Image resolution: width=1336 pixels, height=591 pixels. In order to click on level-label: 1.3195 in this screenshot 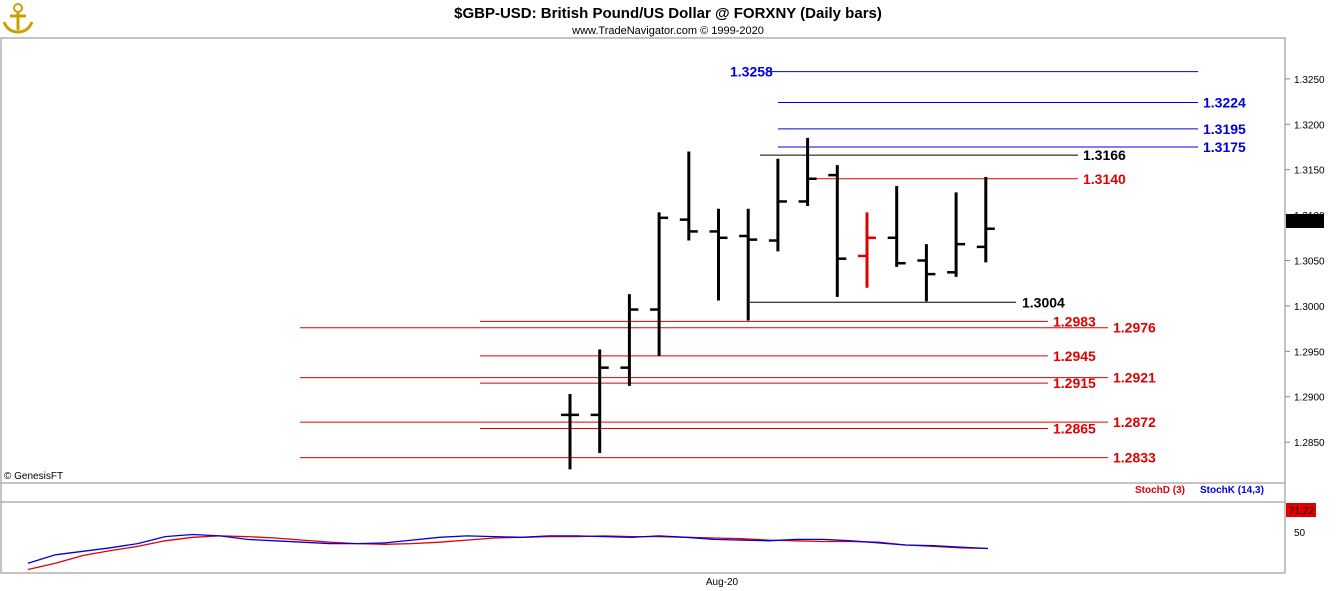, I will do `click(1224, 129)`.